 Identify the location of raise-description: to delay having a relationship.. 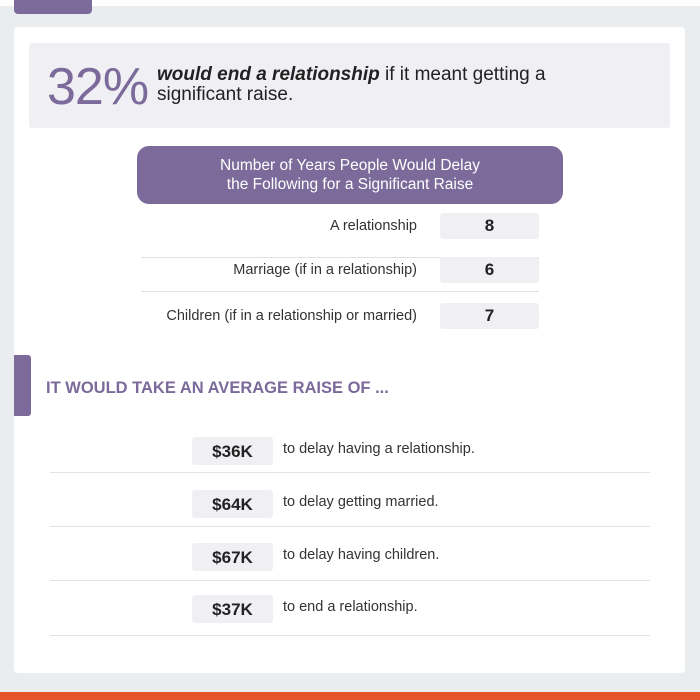
(379, 449).